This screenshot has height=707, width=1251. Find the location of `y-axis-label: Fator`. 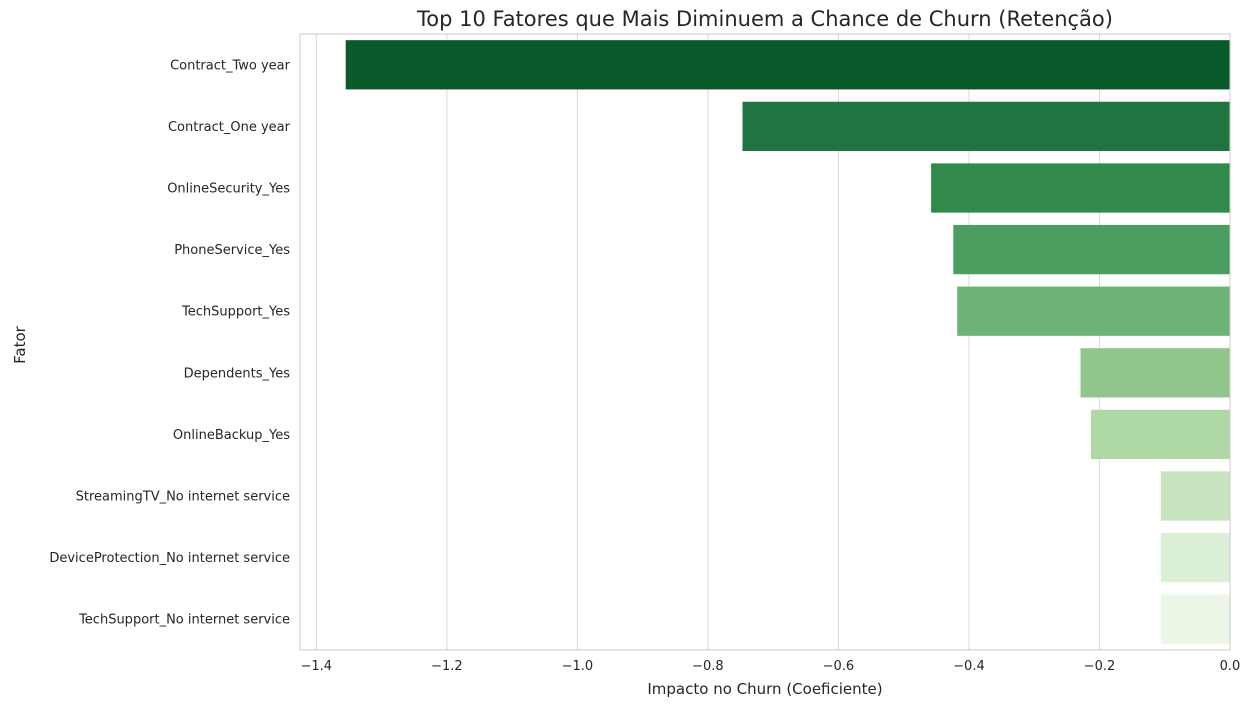

y-axis-label: Fator is located at coordinates (20, 344).